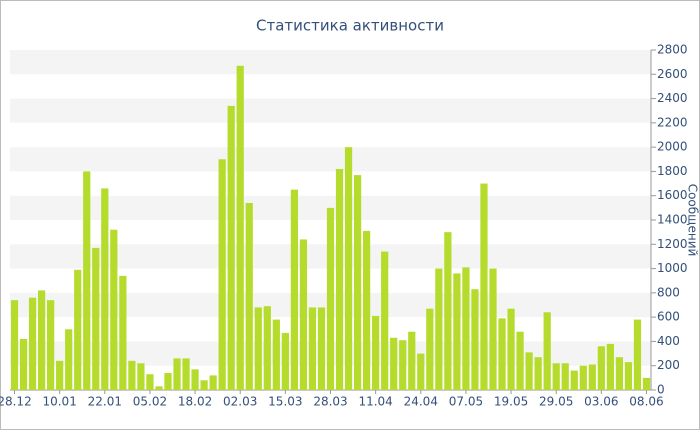 This screenshot has height=430, width=700. Describe the element at coordinates (693, 220) in the screenshot. I see `y-axis-label: Сообщений` at that location.